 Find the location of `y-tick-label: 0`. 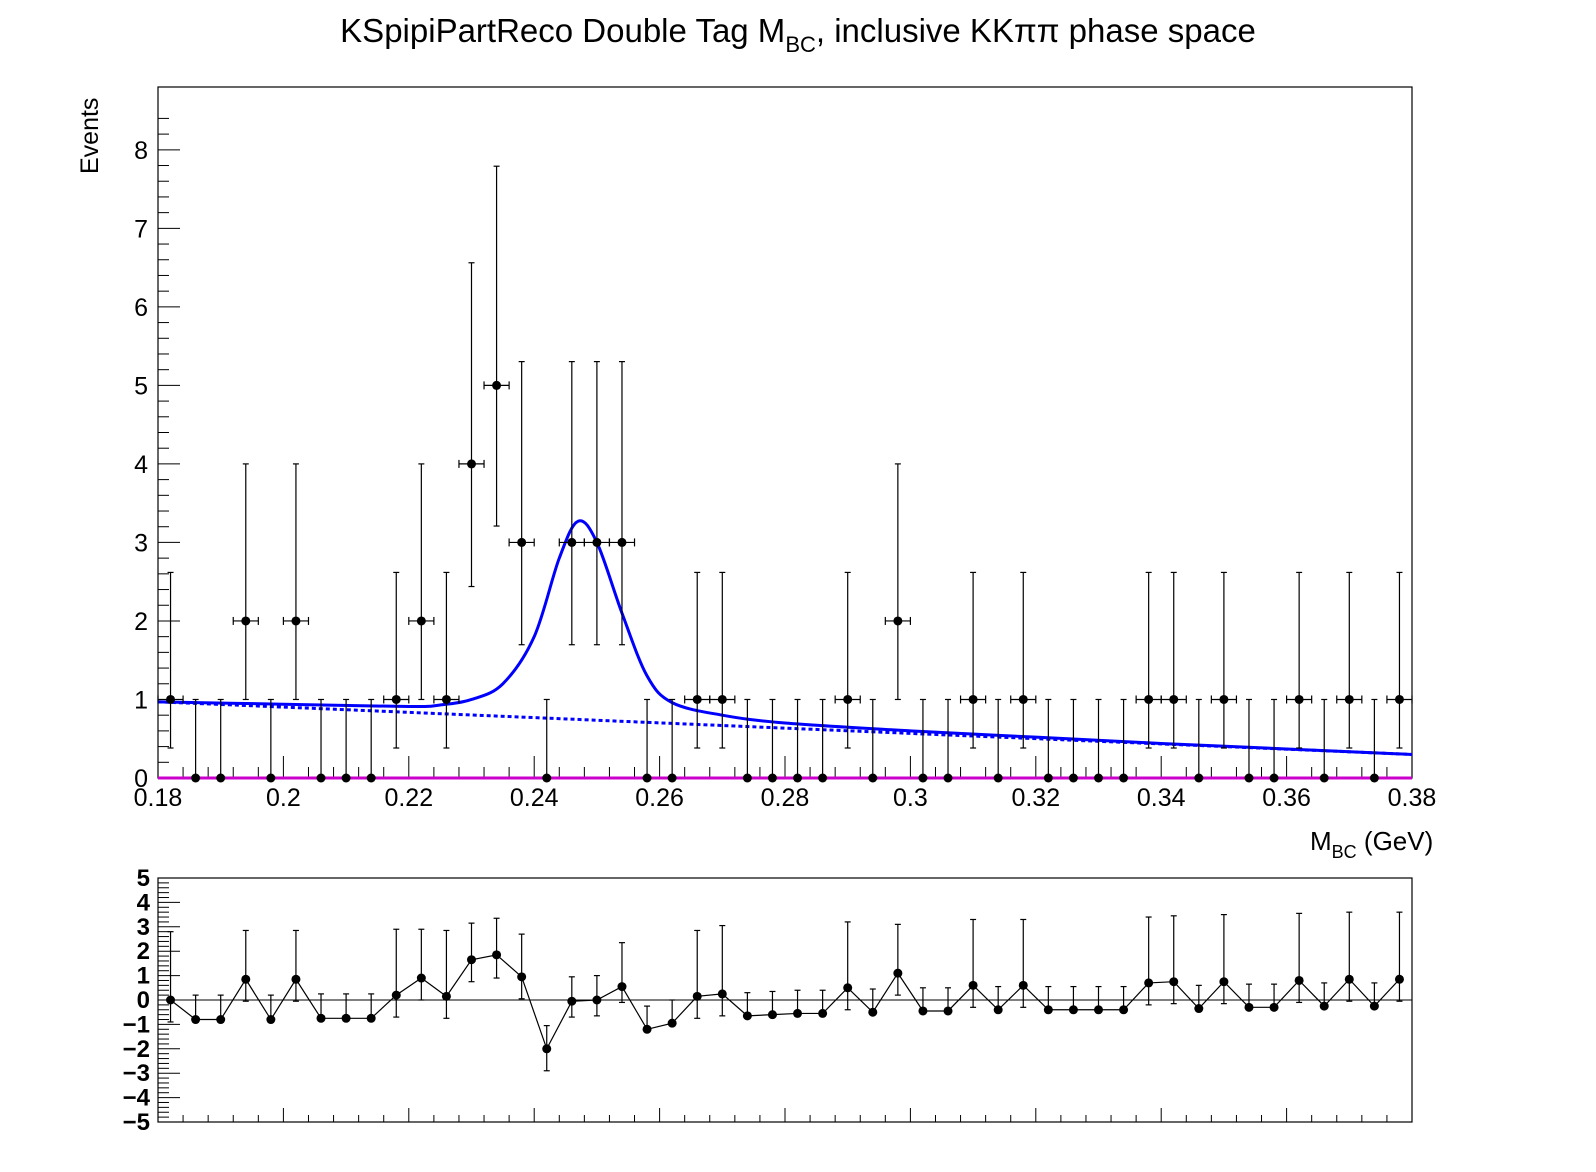

y-tick-label: 0 is located at coordinates (141, 779).